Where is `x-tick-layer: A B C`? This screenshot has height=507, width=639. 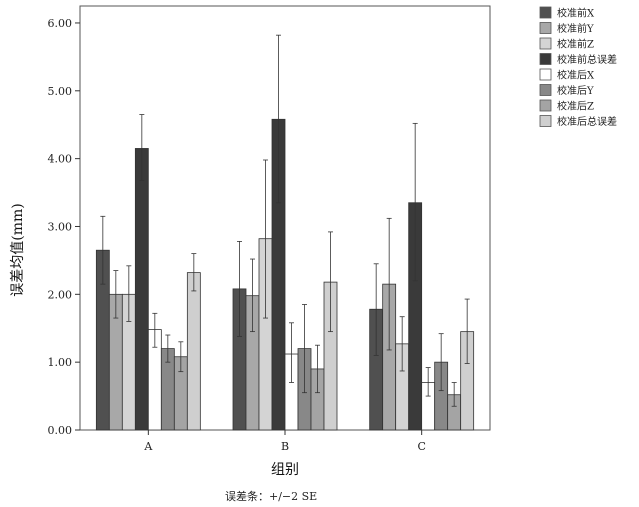
x-tick-layer: A B C is located at coordinates (284, 441).